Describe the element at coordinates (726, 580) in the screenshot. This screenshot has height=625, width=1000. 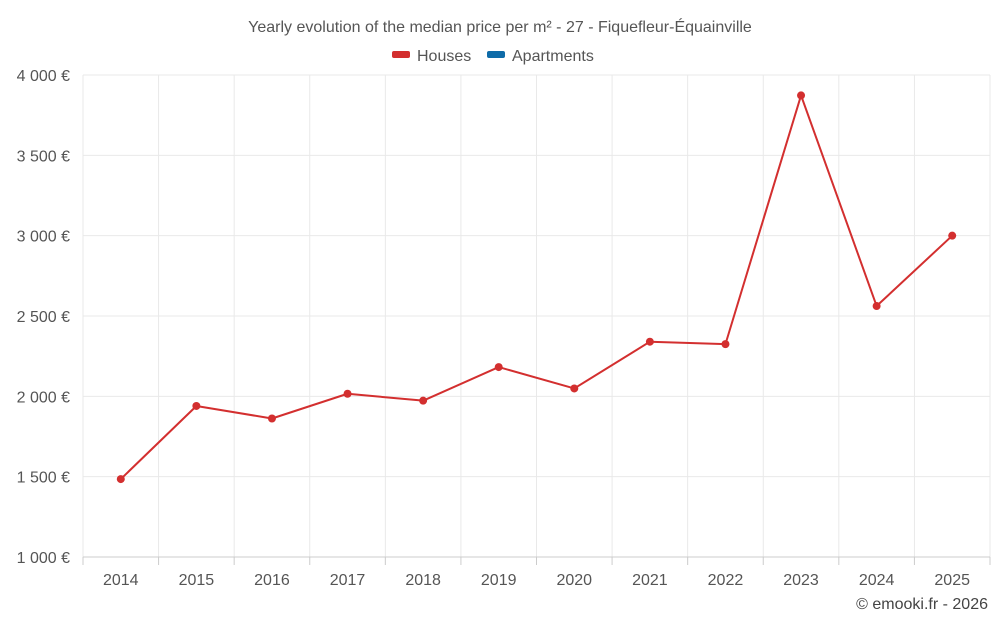
I see `x-tick-label: 2022` at that location.